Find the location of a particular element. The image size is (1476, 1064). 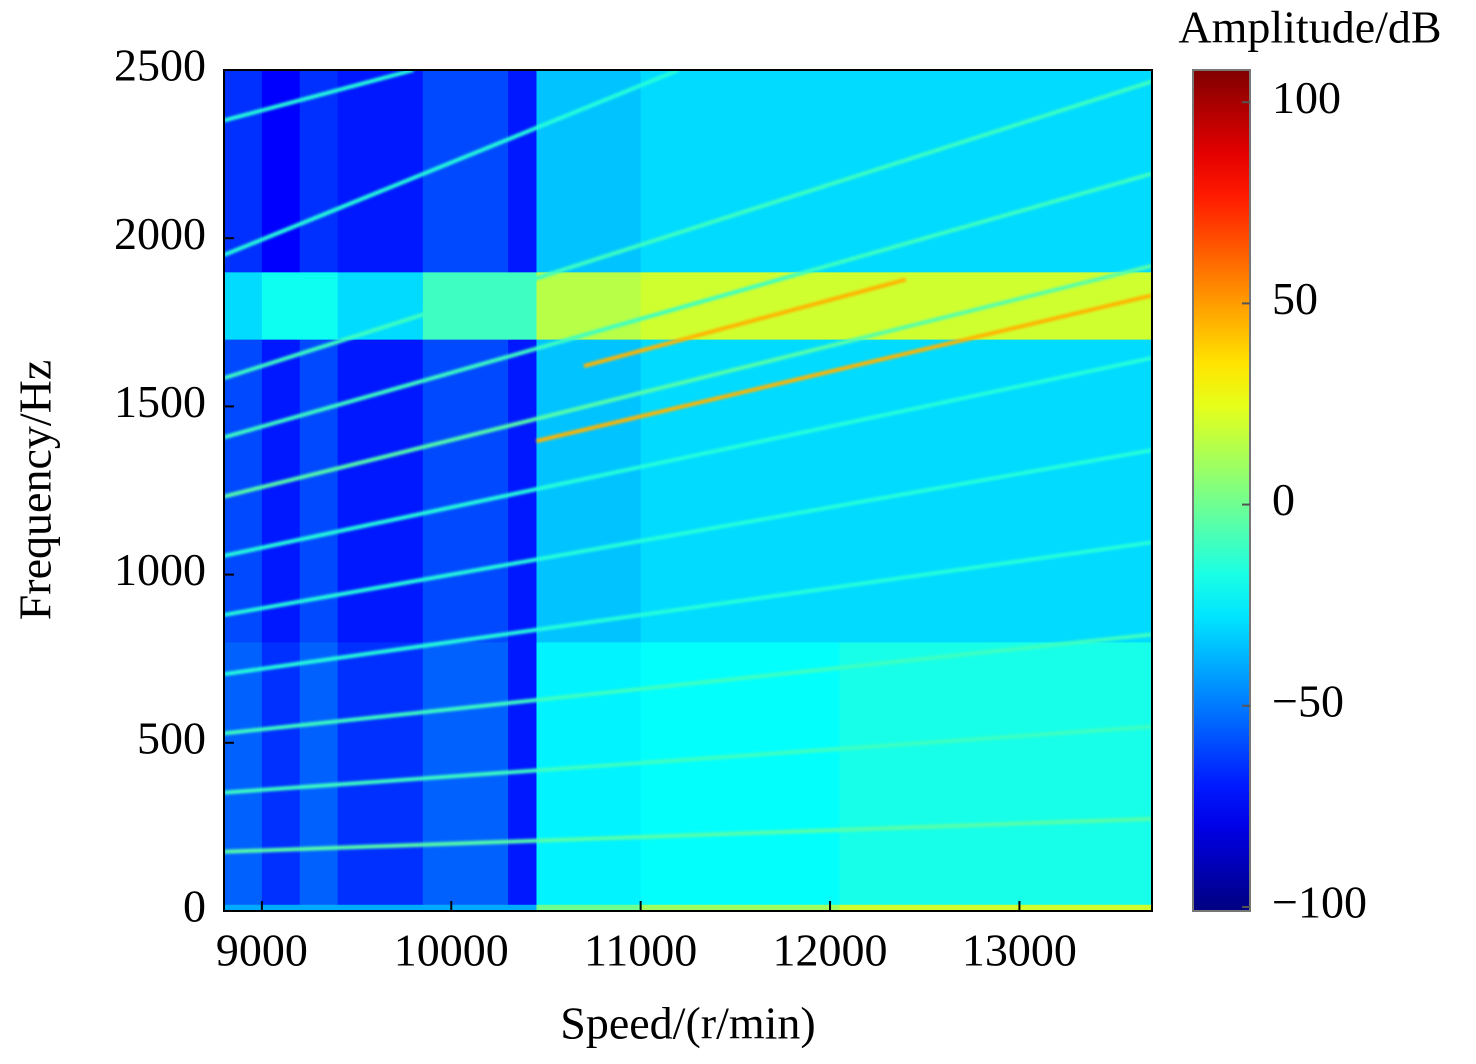

colorbar-tick-label: −100 is located at coordinates (1319, 902).